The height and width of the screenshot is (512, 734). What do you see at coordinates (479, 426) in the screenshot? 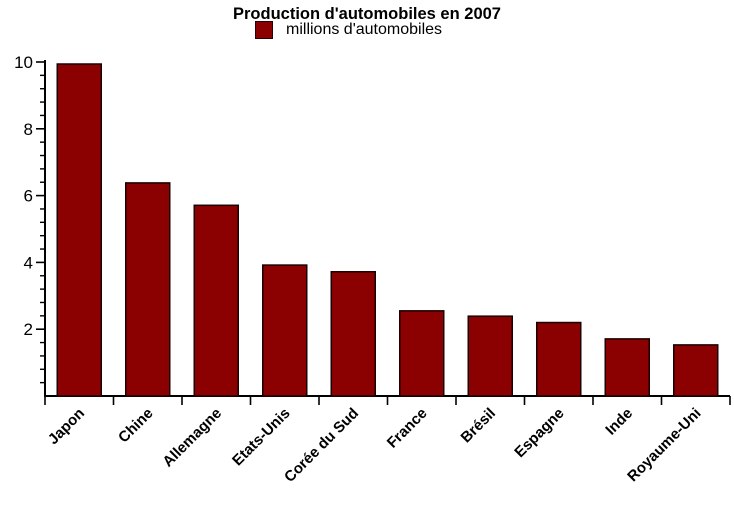
I see `x-category-label-bresil: Brésil` at bounding box center [479, 426].